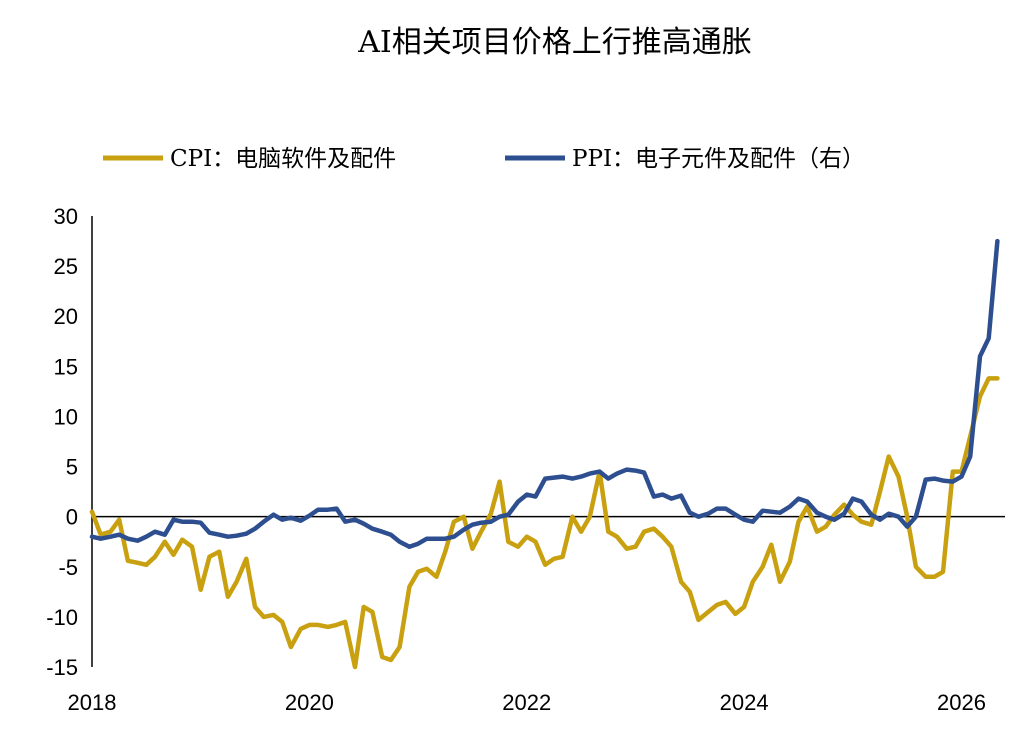  Describe the element at coordinates (66, 266) in the screenshot. I see `y-tick-label: 25` at that location.